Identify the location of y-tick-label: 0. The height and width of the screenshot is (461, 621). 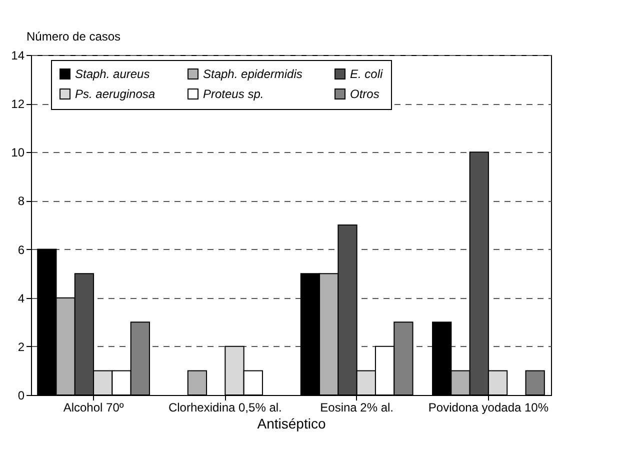
(21, 395).